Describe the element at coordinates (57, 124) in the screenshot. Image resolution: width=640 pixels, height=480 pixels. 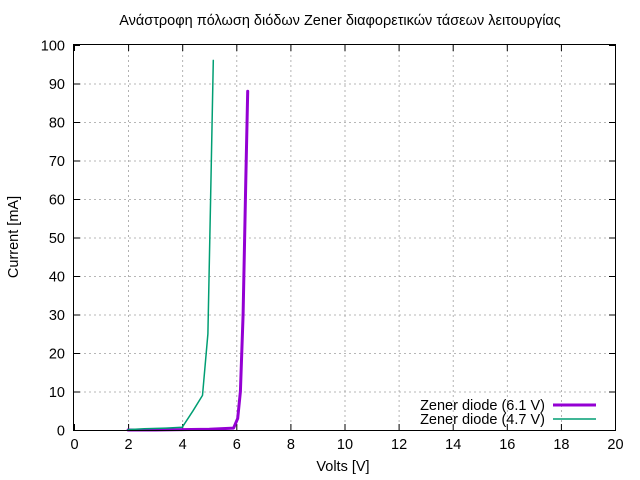
I see `y-tick-label: 80` at that location.